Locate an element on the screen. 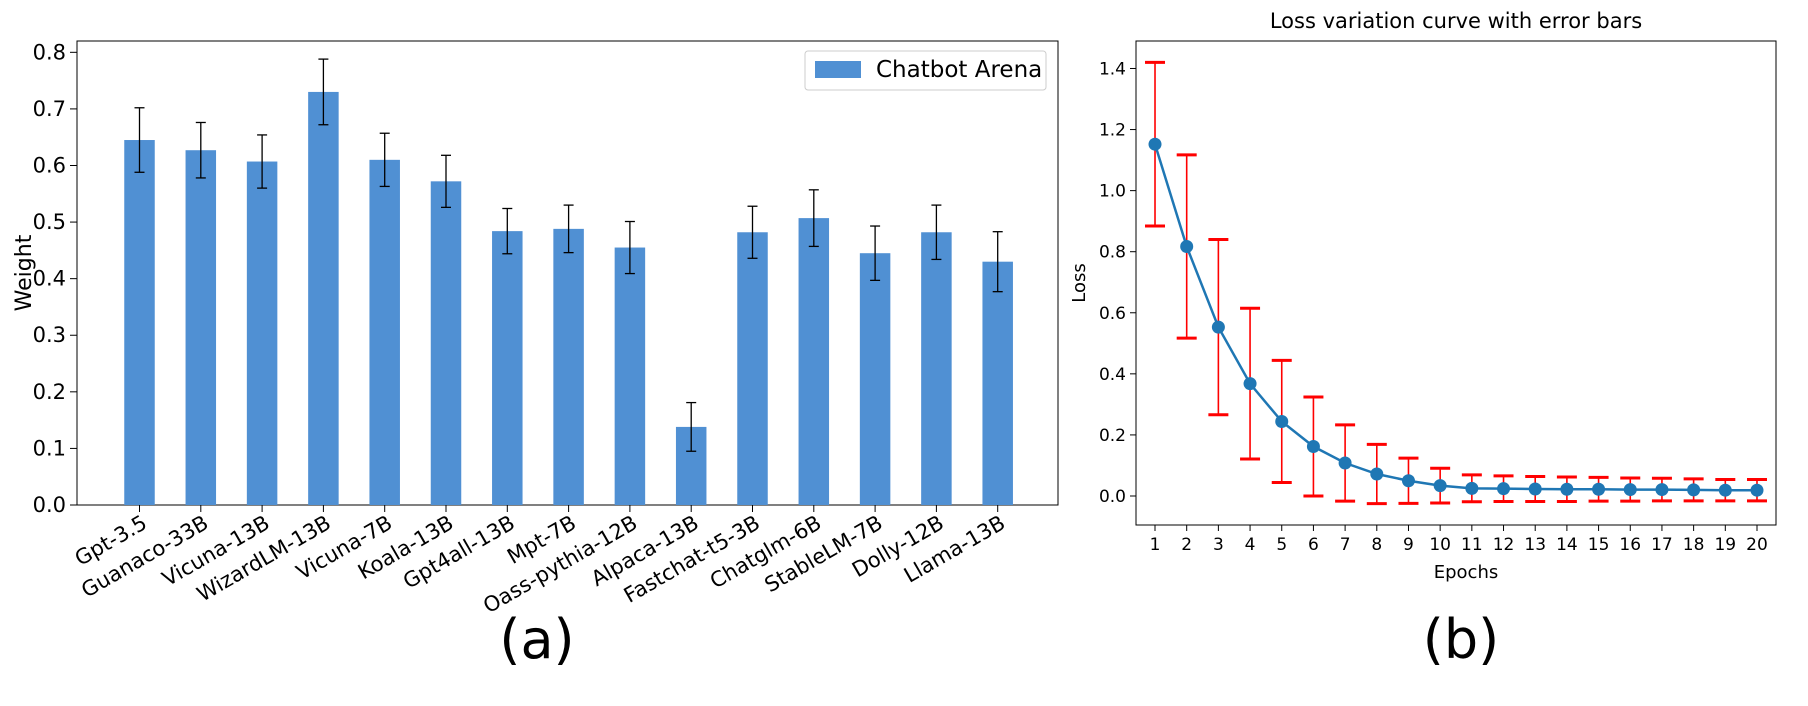  legend-a: Chatbot Arena is located at coordinates (925, 70).